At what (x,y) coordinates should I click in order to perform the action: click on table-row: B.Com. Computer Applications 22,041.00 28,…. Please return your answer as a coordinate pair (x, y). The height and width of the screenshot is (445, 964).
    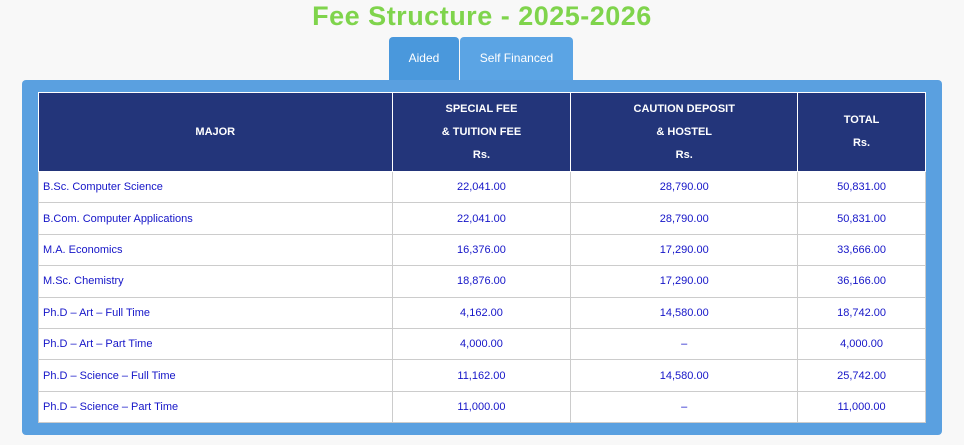
    Looking at the image, I should click on (482, 218).